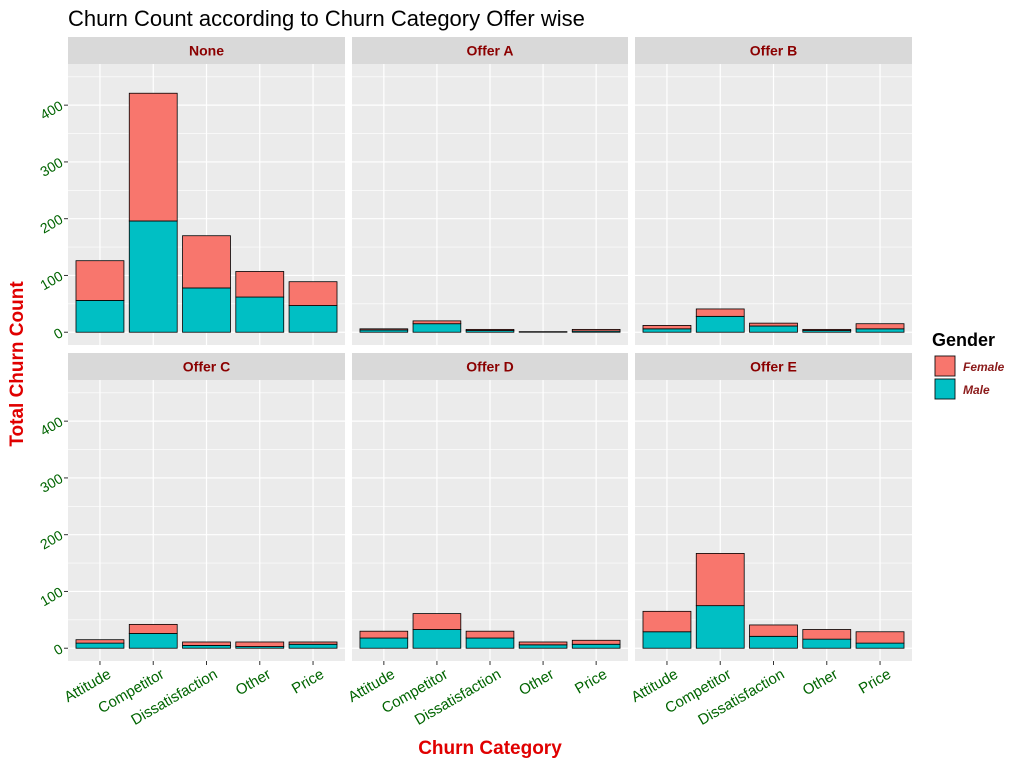 This screenshot has width=1024, height=765. I want to click on facet-strip-label: Offer C, so click(206, 367).